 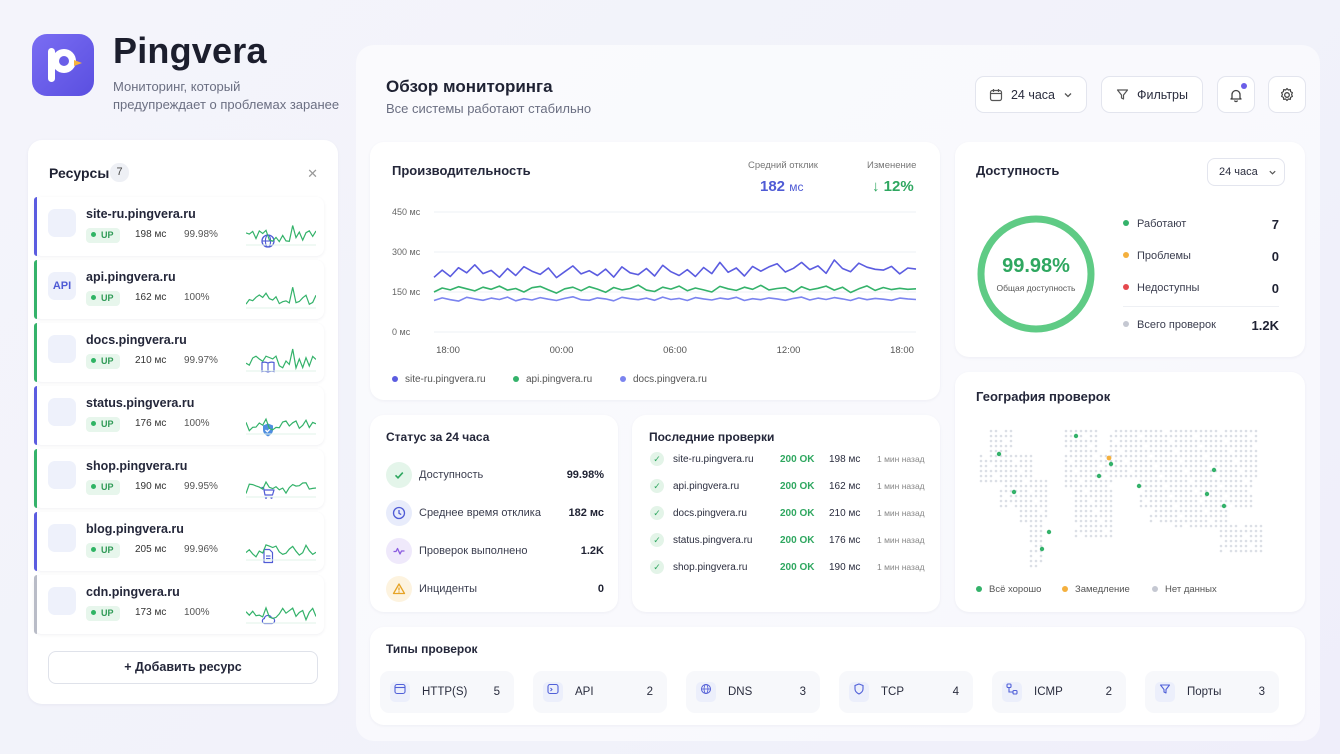 What do you see at coordinates (1152, 94) in the screenshot?
I see `filters-button: Фильтры` at bounding box center [1152, 94].